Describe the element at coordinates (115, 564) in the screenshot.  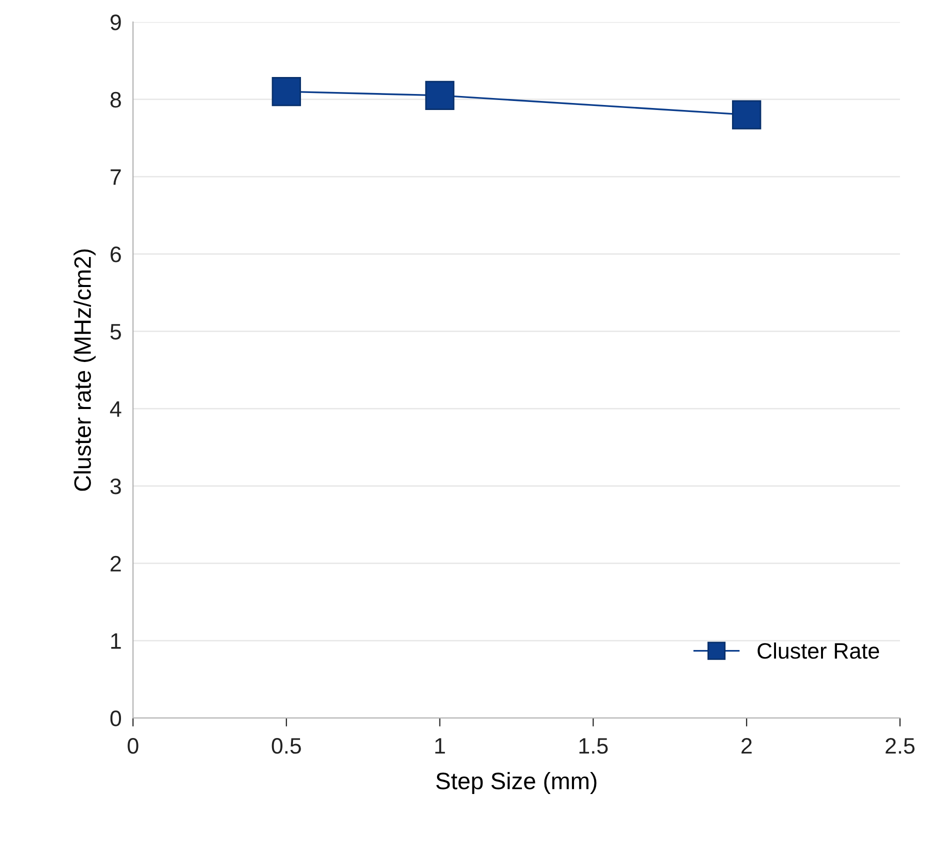
I see `y-tick-label: 2` at that location.